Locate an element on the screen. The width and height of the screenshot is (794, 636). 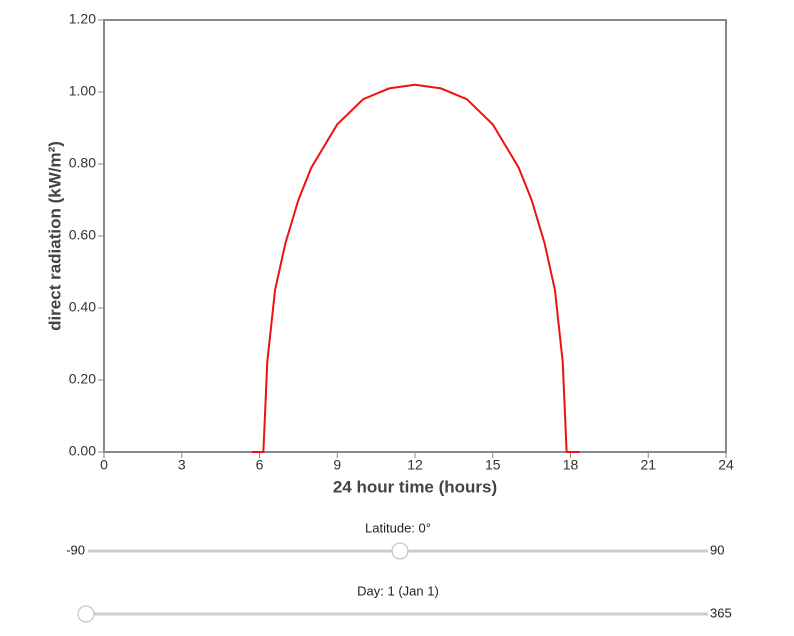
slider-min: -90 is located at coordinates (75, 549).